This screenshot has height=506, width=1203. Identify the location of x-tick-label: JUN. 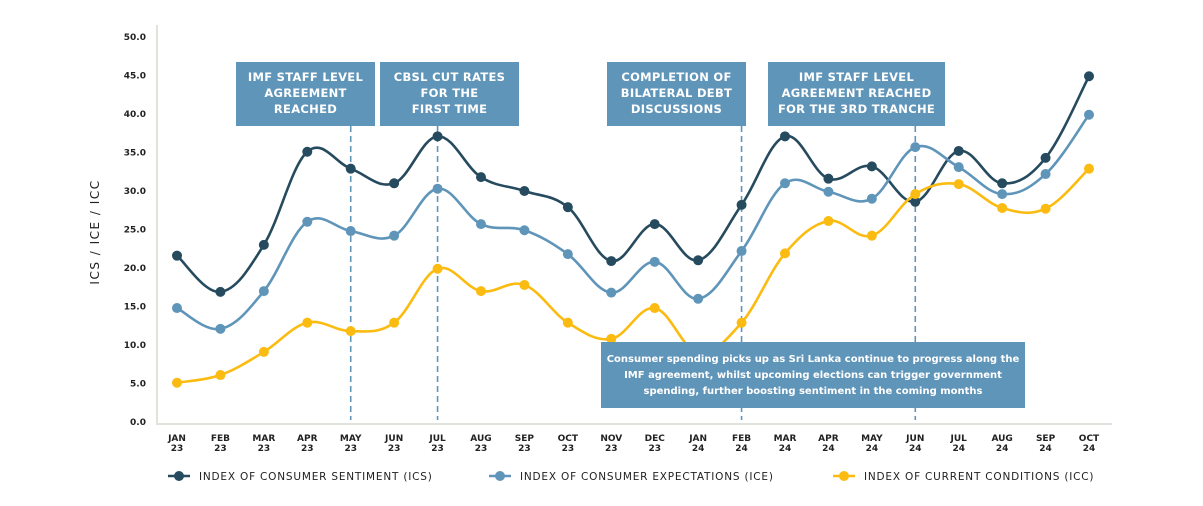
(393, 439).